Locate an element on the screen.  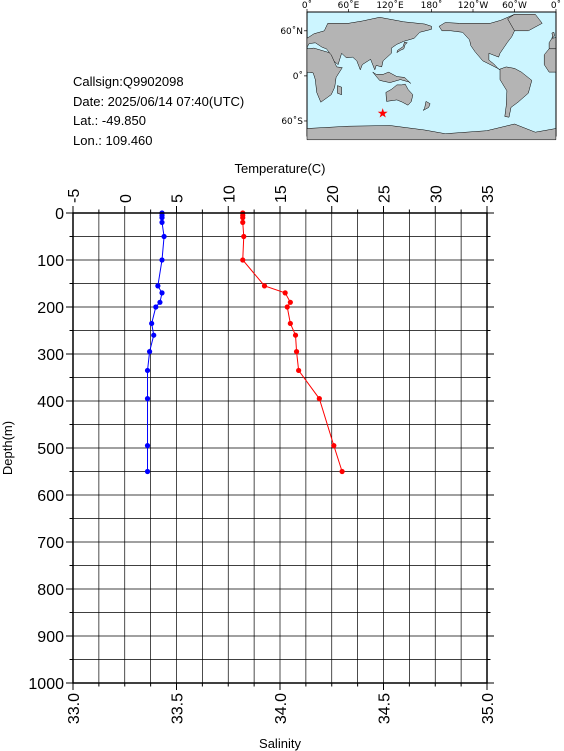
map-labels: 0˚ 60˚E 120˚E 180˚ 120˚W 60˚W 0˚ 60˚N 0˚ 60˚S is located at coordinates (420, 63).